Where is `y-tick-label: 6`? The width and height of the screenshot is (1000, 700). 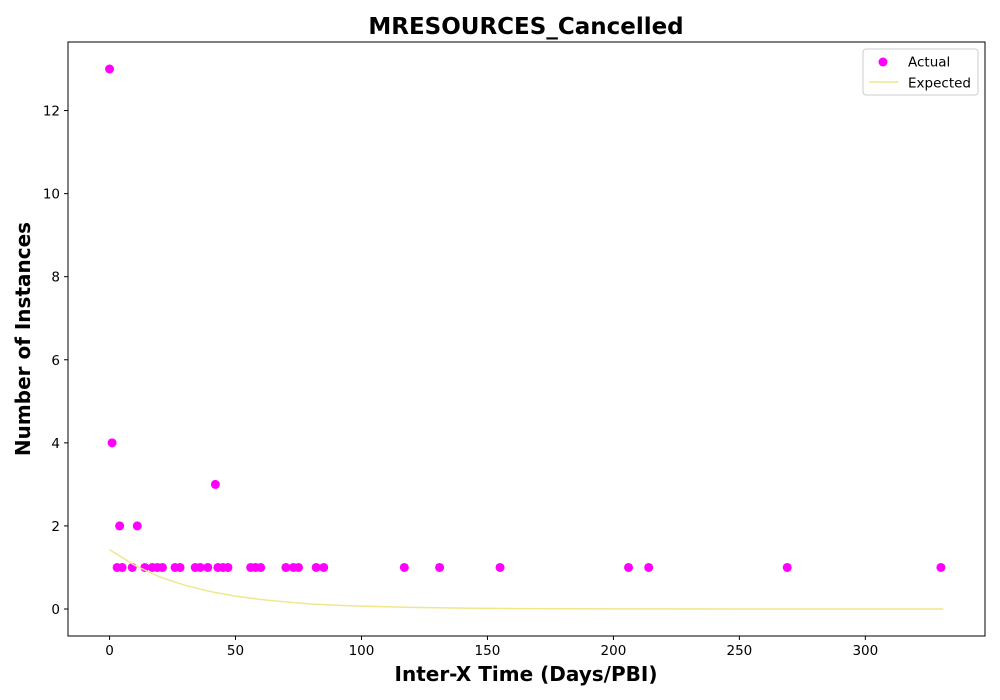
y-tick-label: 6 is located at coordinates (55, 361).